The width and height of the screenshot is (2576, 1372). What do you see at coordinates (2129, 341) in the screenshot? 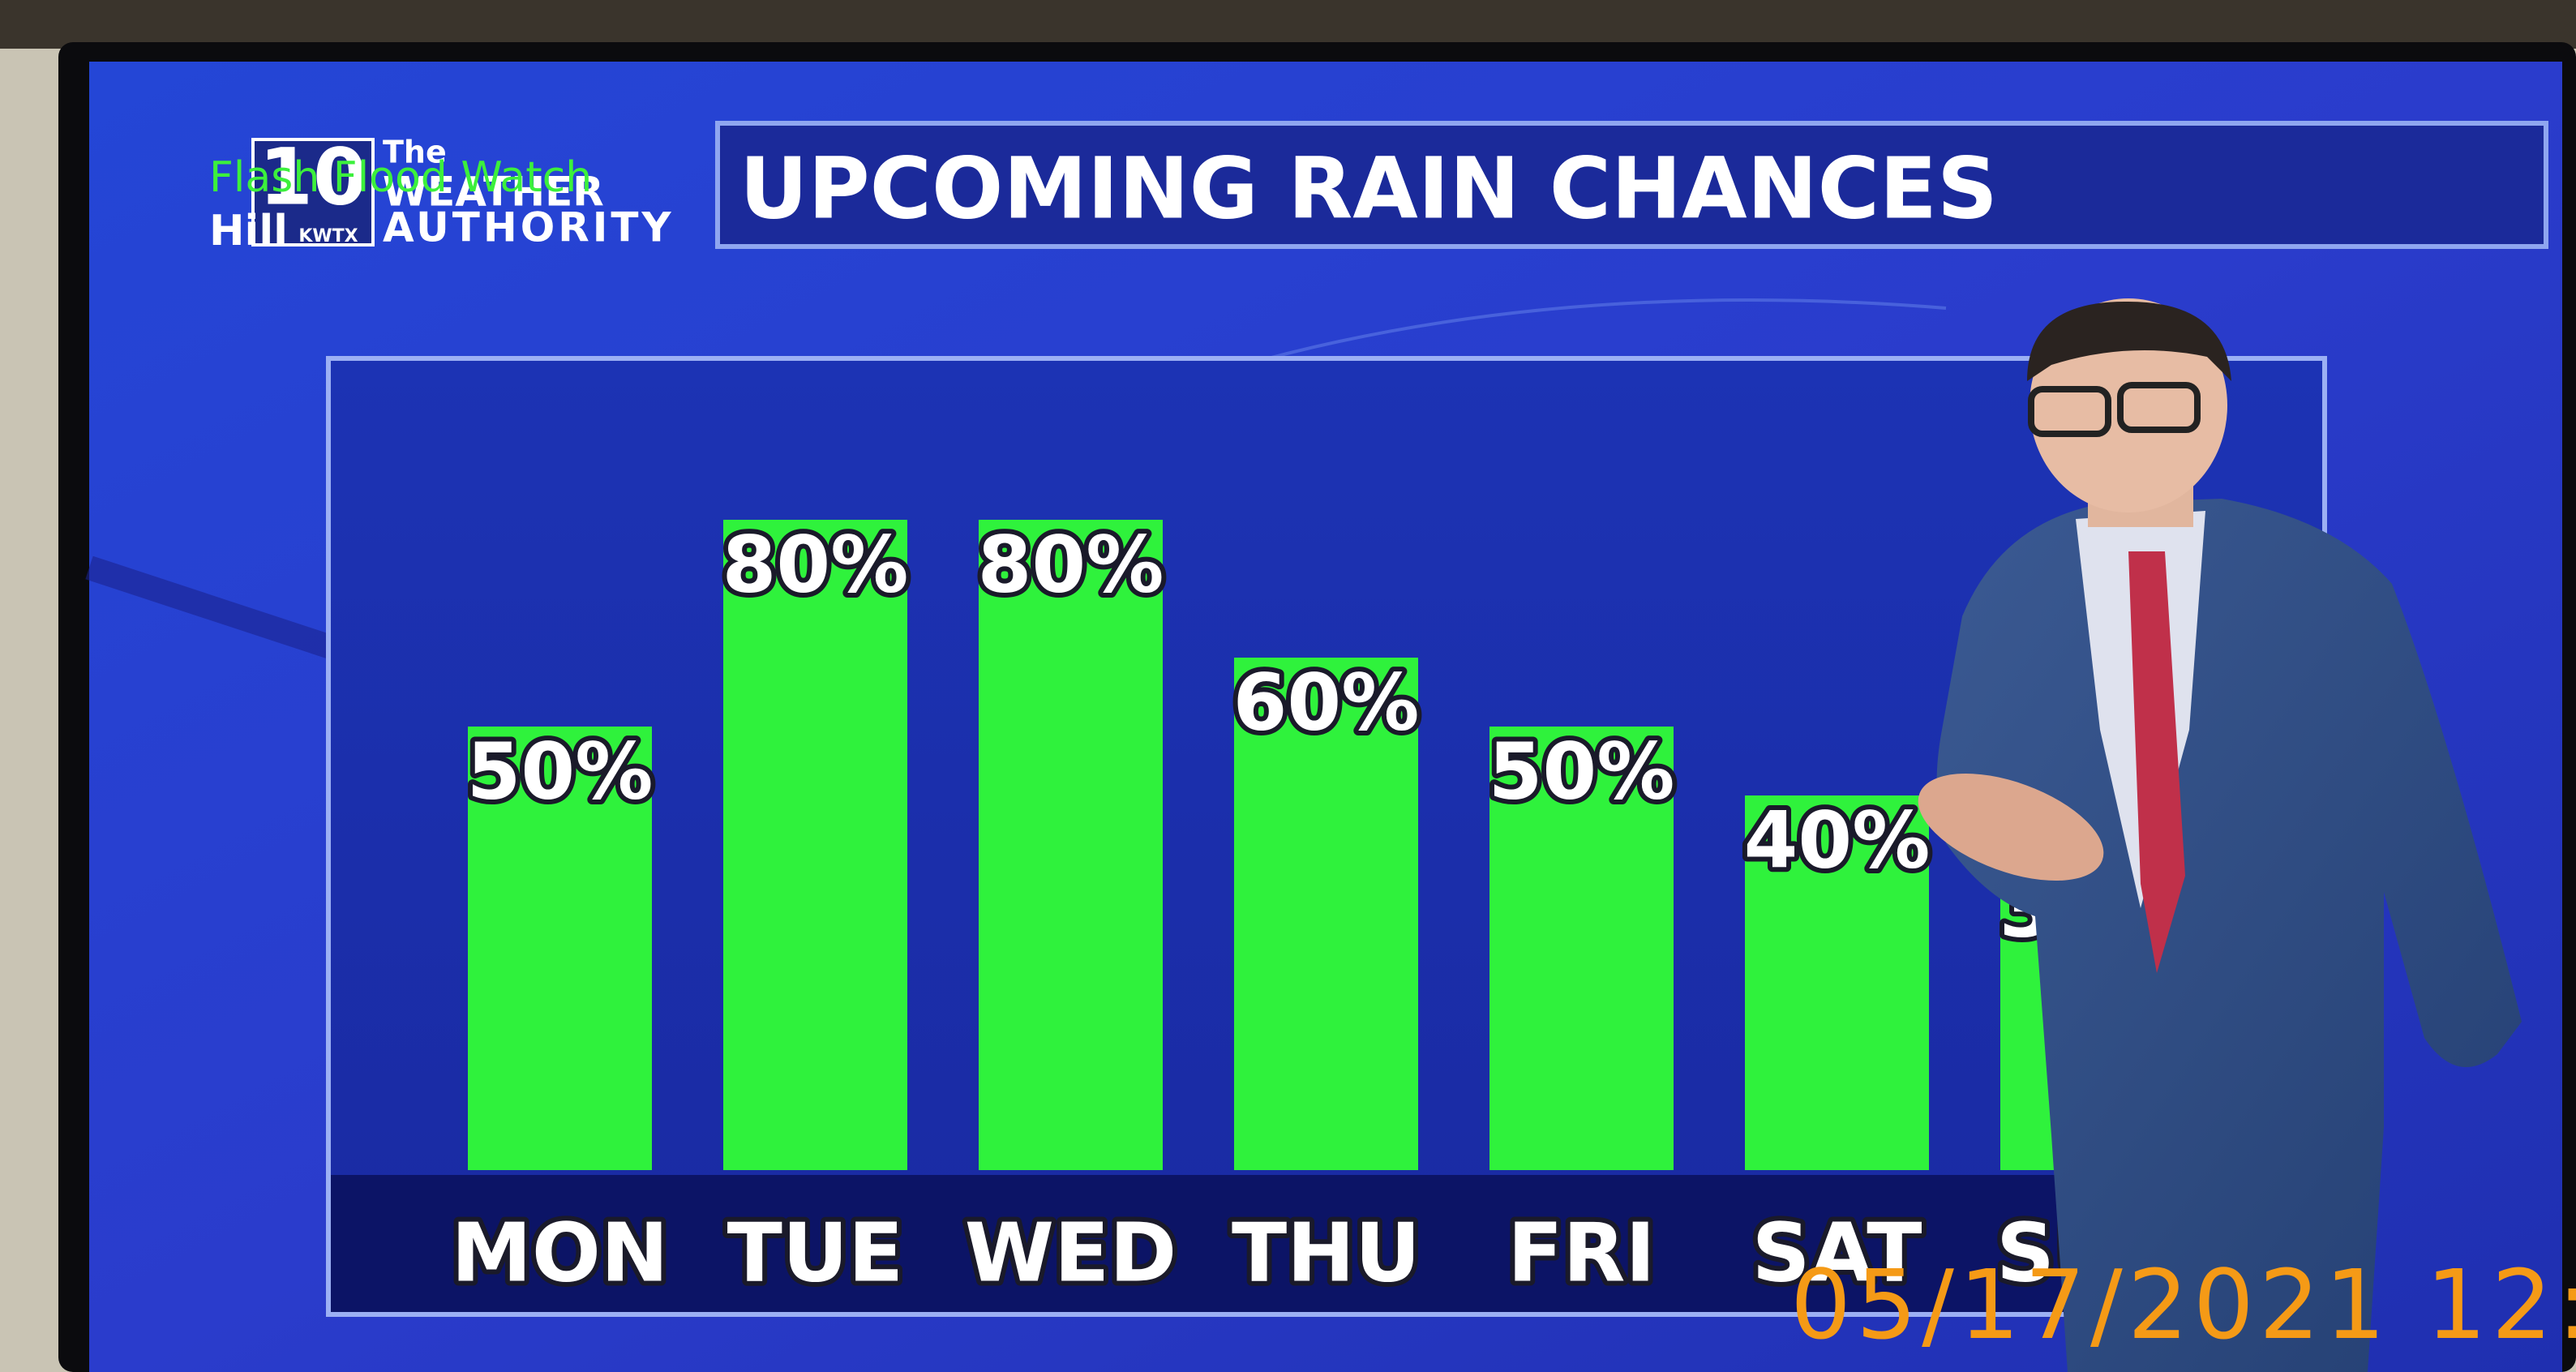
I see `hair` at bounding box center [2129, 341].